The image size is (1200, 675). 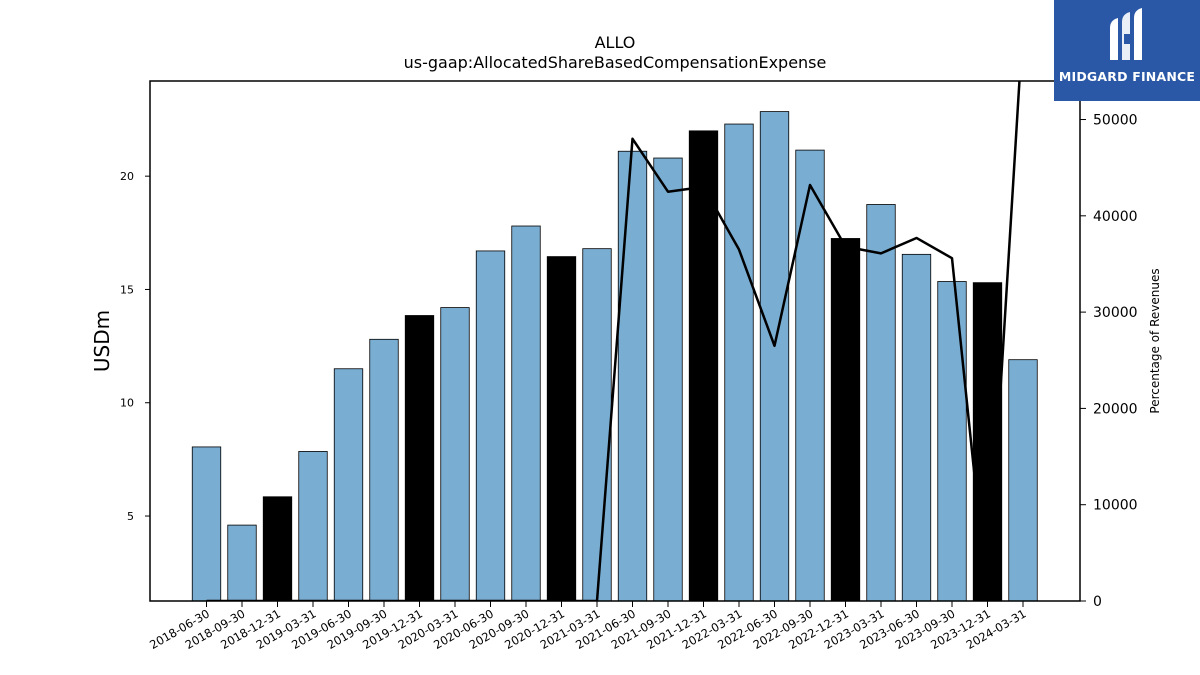 What do you see at coordinates (127, 176) in the screenshot?
I see `y-tick-label-20: 20` at bounding box center [127, 176].